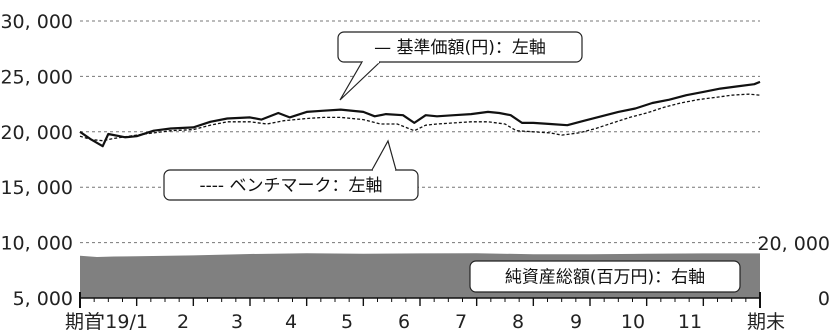 The width and height of the screenshot is (833, 332). Describe the element at coordinates (291, 321) in the screenshot. I see `x-tick-label: 4` at that location.